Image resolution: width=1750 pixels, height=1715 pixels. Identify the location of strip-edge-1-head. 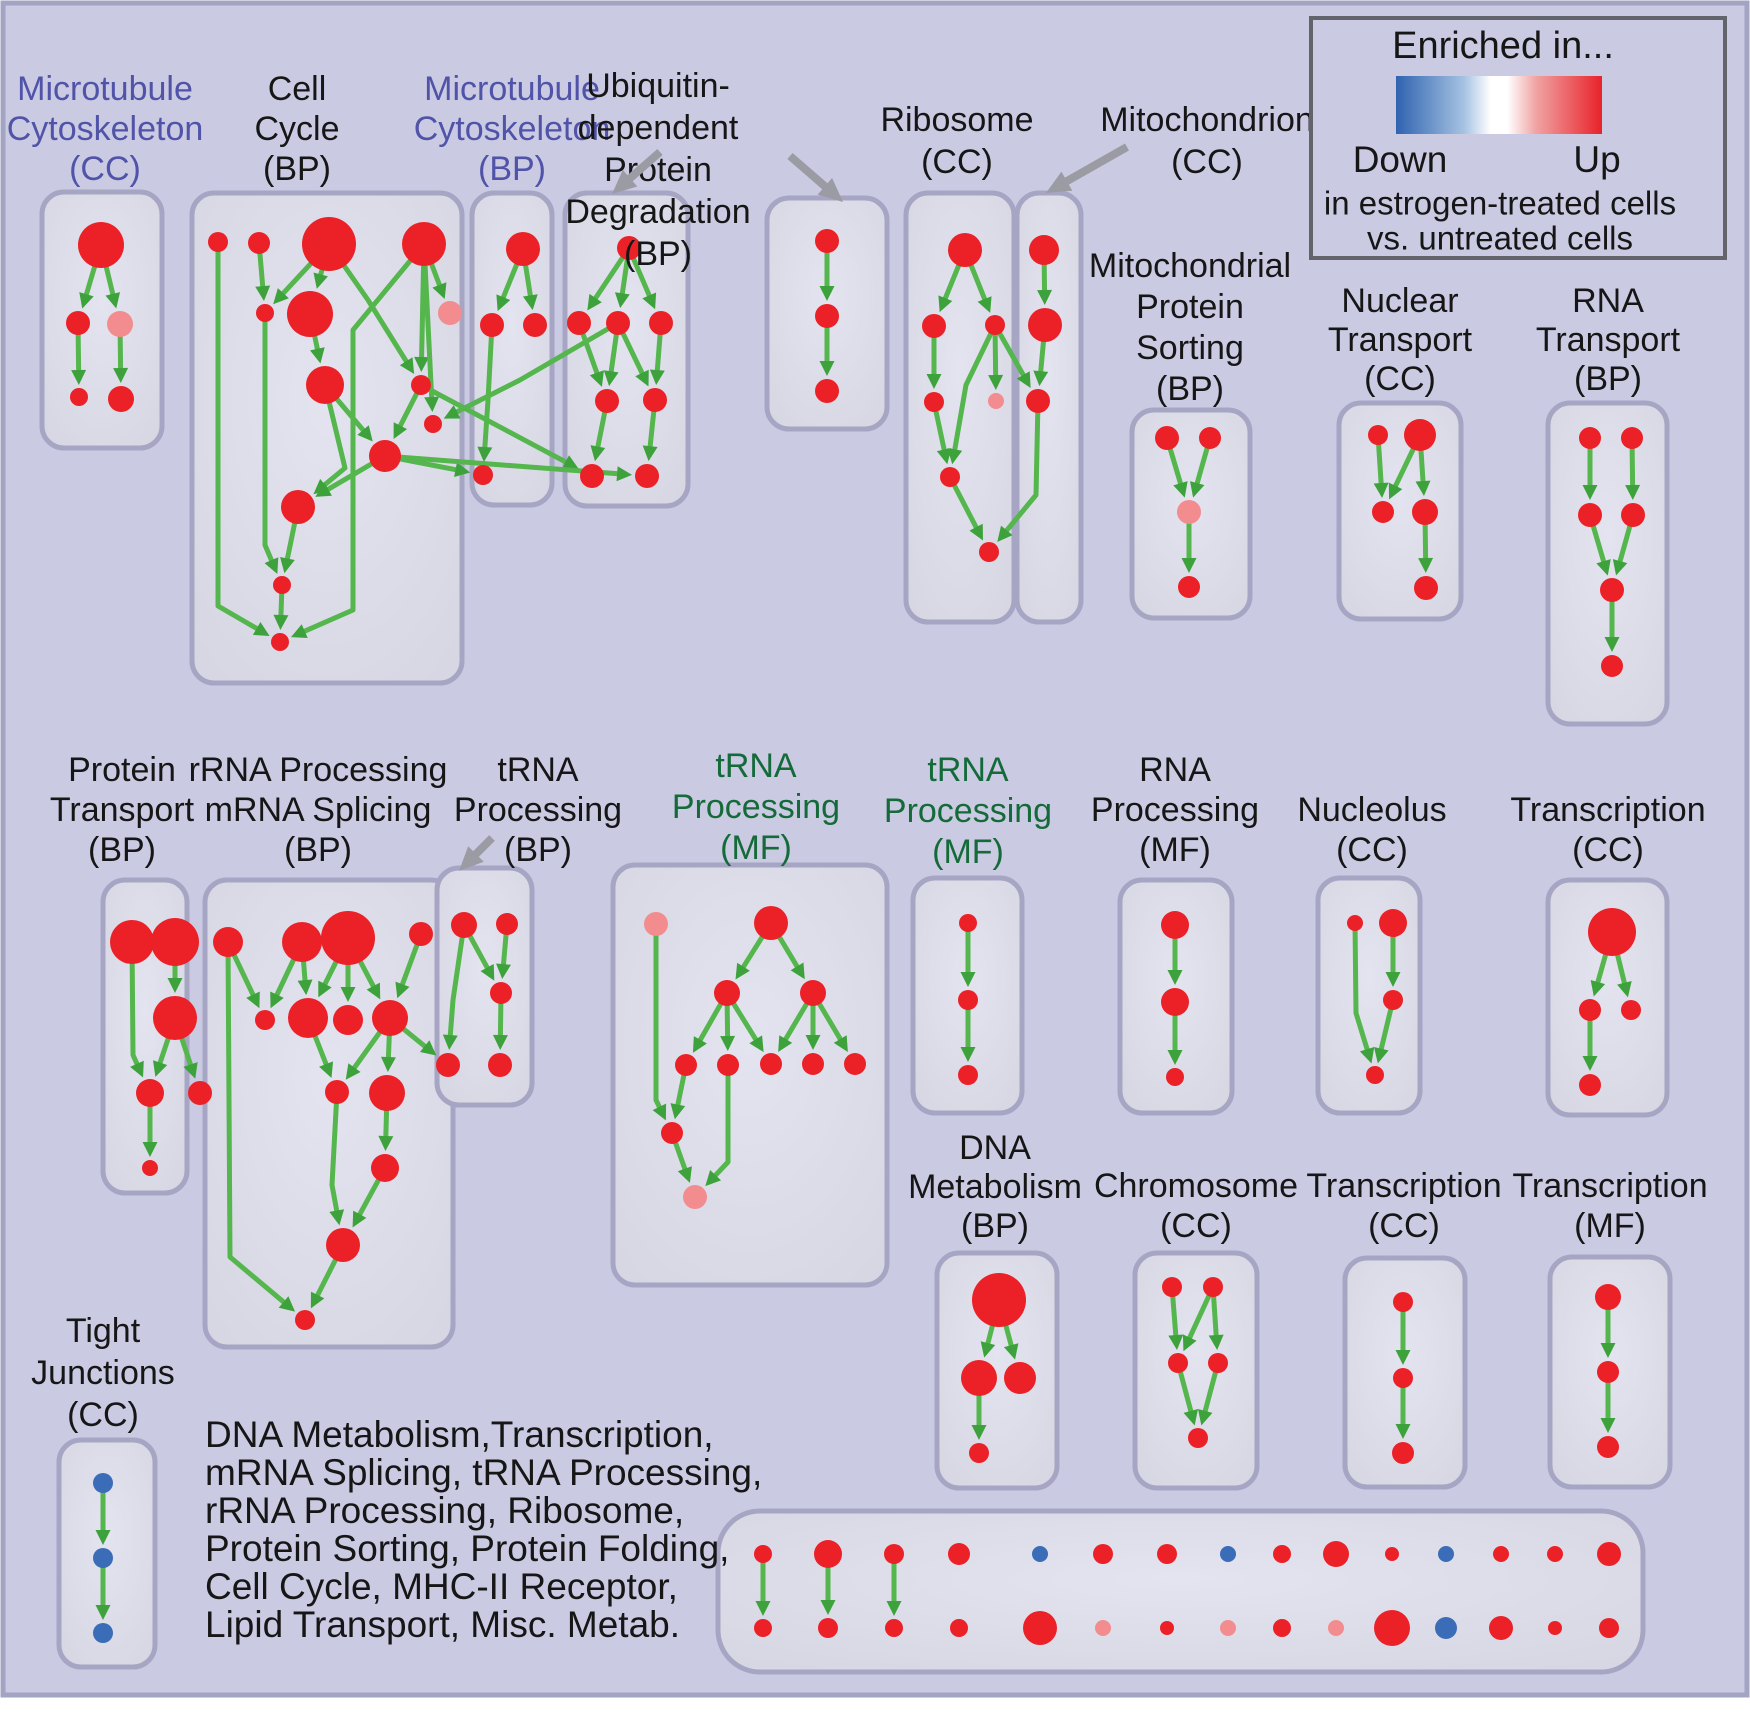
(828, 1607).